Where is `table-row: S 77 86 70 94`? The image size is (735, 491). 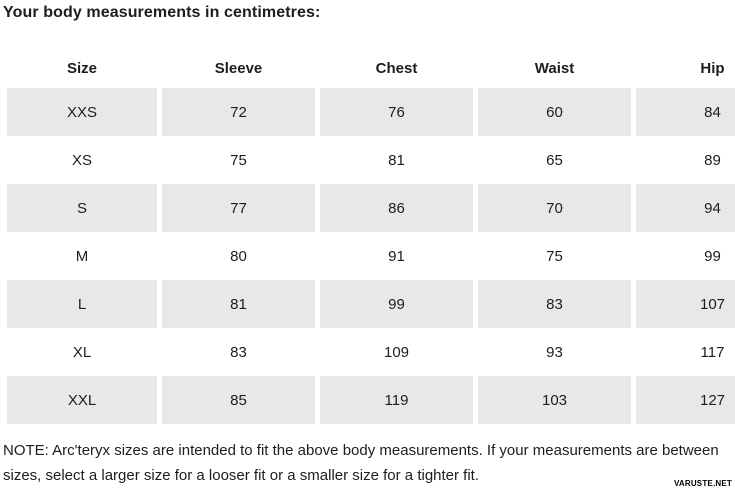 table-row: S 77 86 70 94 is located at coordinates (371, 208).